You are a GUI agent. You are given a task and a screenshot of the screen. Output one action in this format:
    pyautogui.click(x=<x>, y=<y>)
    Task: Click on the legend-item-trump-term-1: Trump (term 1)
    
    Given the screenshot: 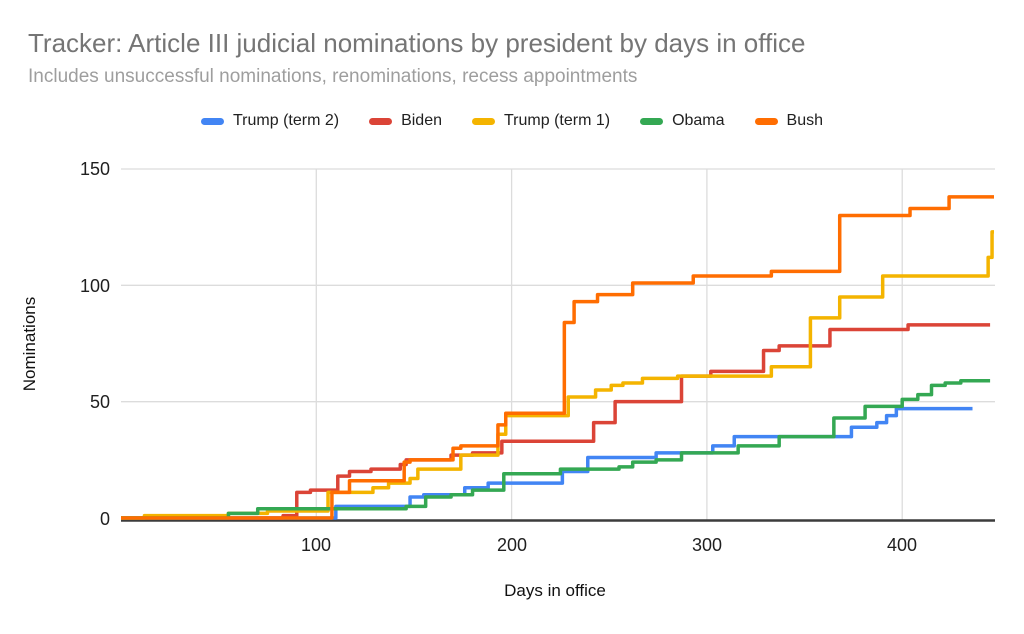 What is the action you would take?
    pyautogui.click(x=541, y=121)
    